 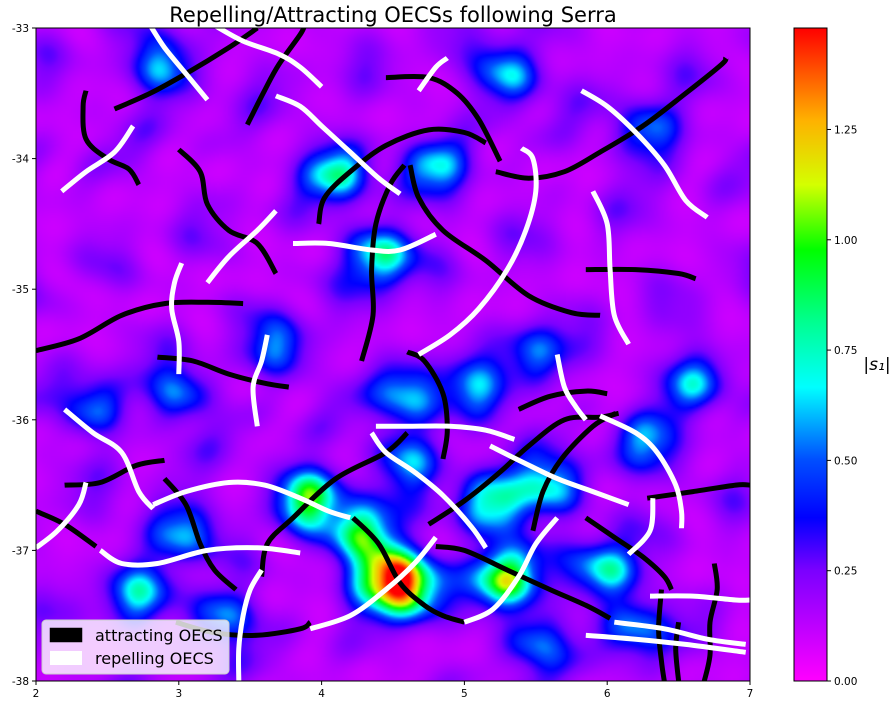 I want to click on colorbar: 0.00 0.25 0.50 0.75 1.00 1.25 |s₁|, so click(x=842, y=357).